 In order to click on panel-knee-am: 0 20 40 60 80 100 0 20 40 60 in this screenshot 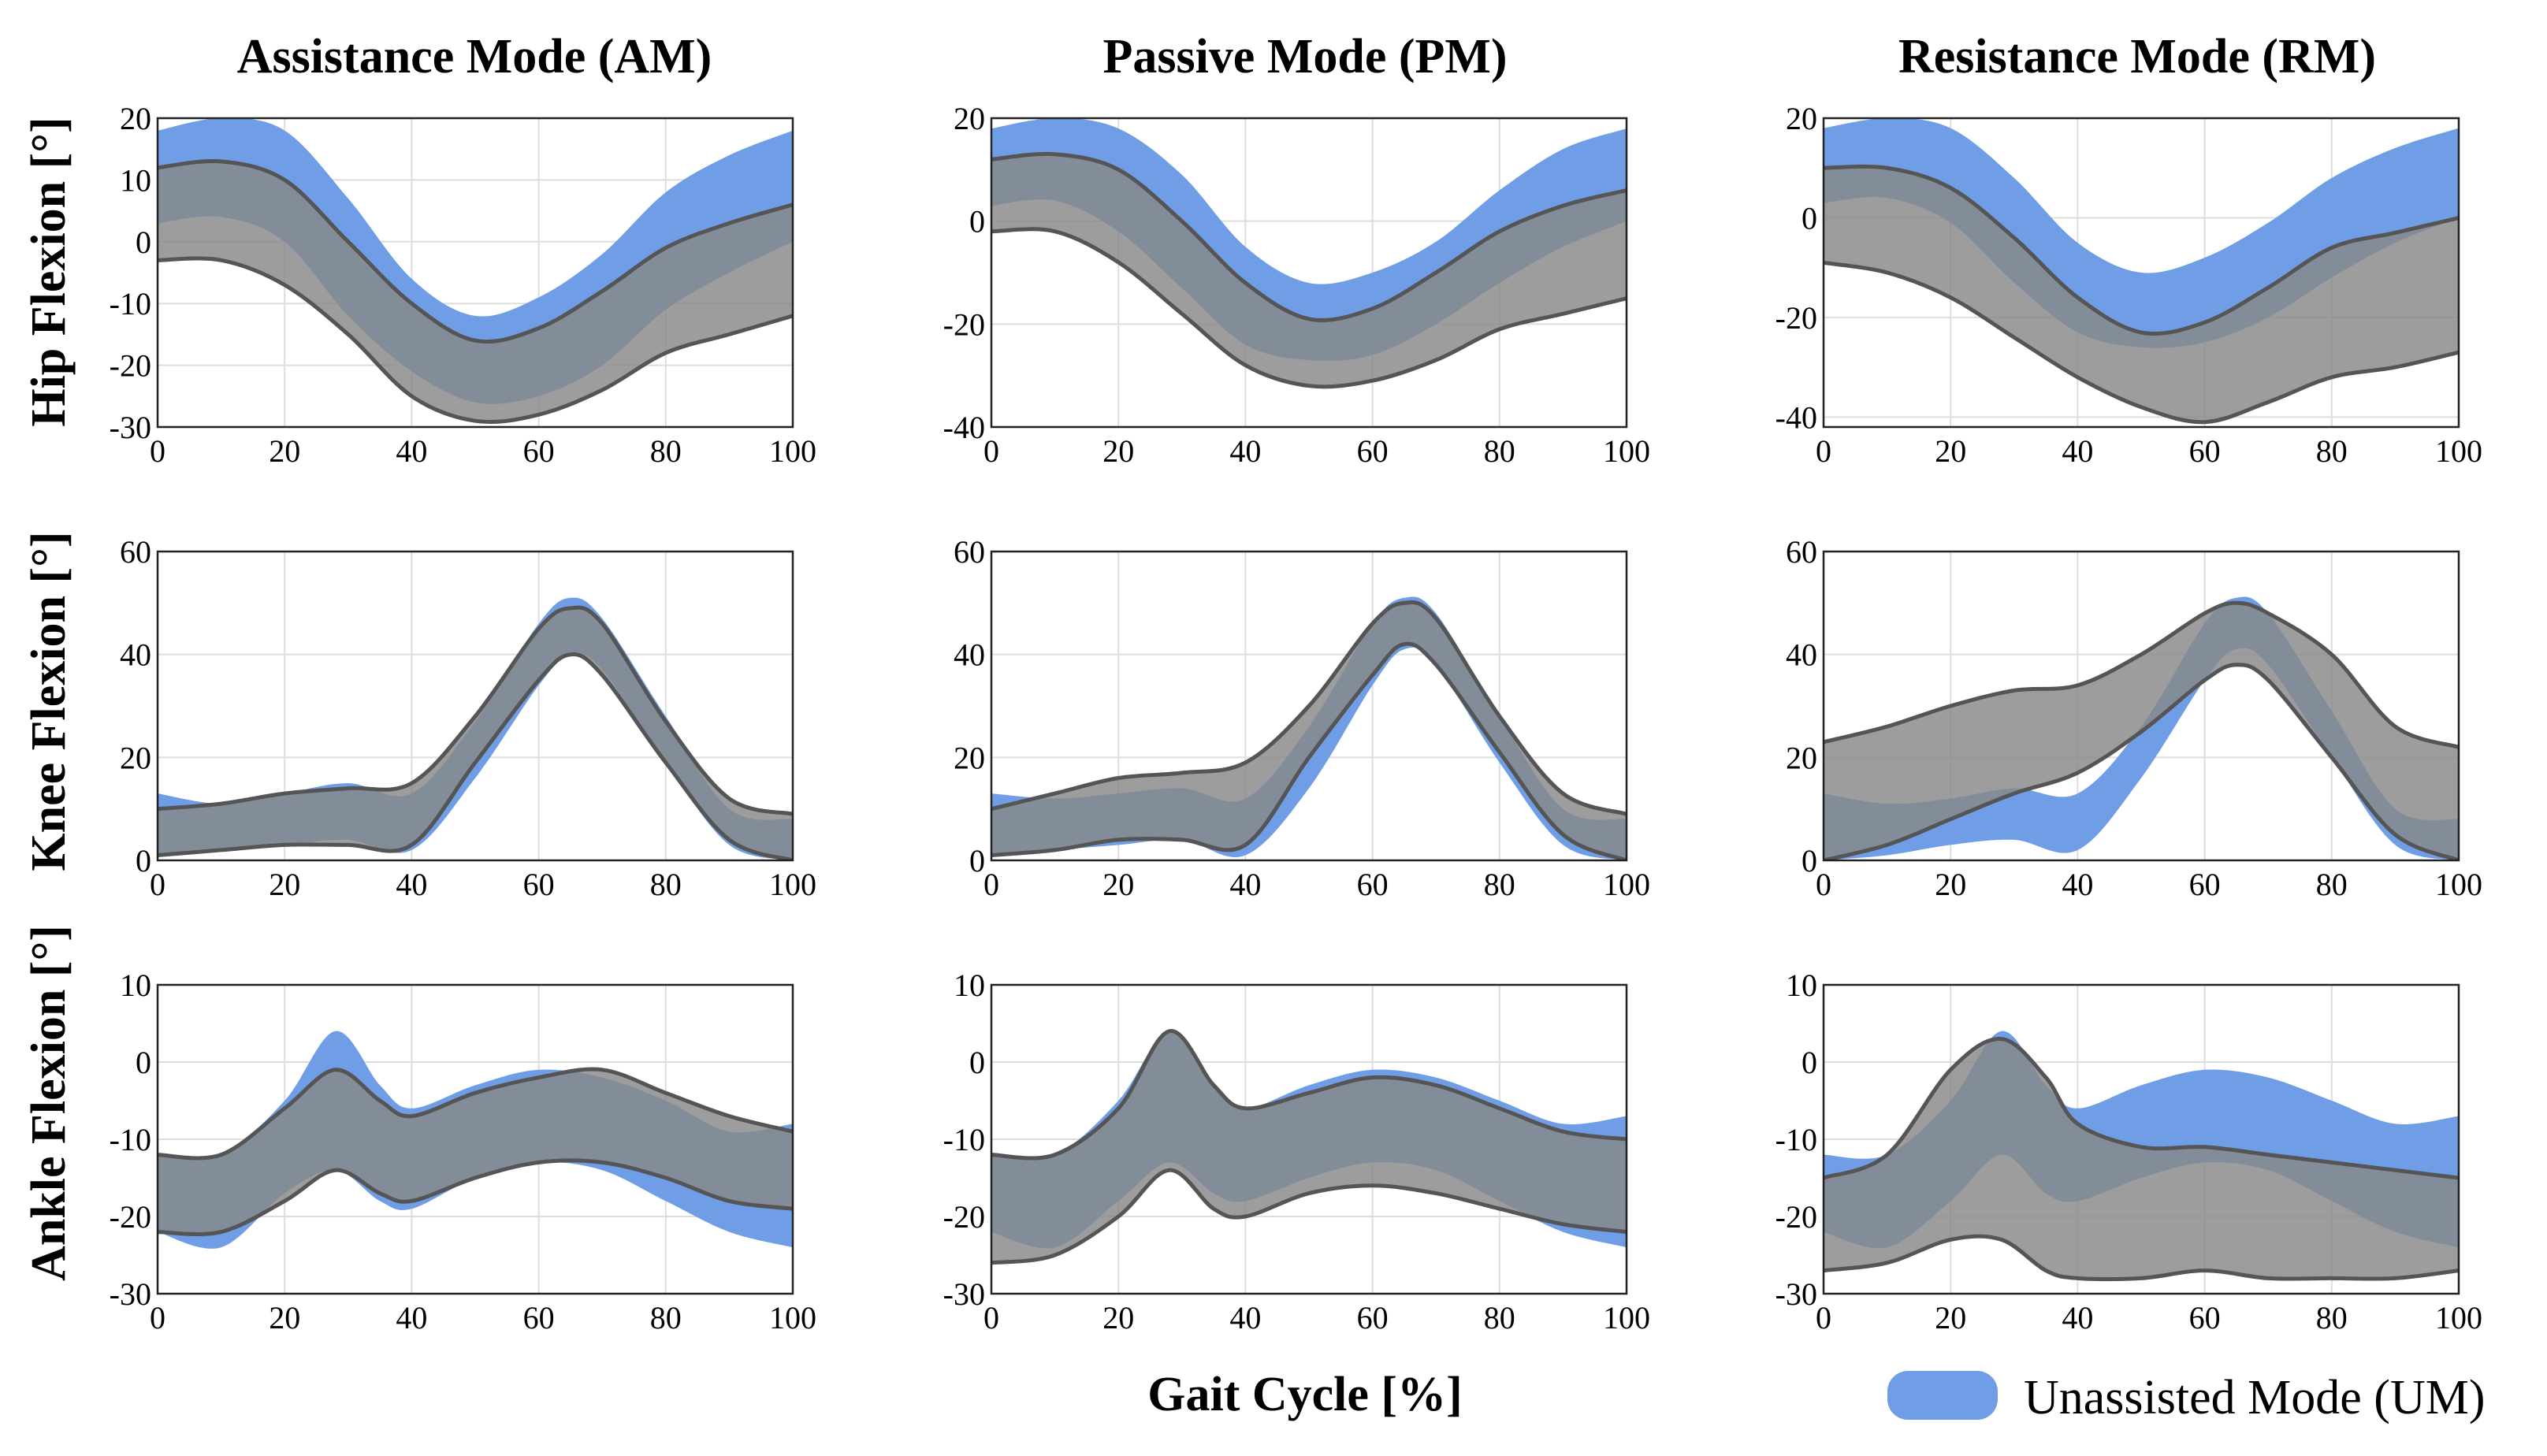, I will do `click(468, 718)`.